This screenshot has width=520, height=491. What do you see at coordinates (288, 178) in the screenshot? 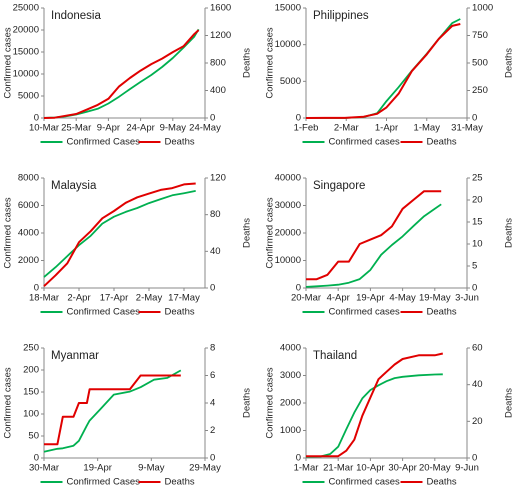
I see `y-tick-label: 40000` at bounding box center [288, 178].